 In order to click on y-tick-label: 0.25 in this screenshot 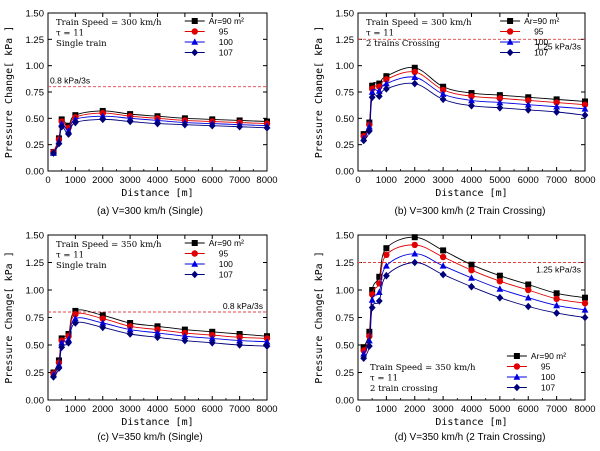, I will do `click(35, 373)`.